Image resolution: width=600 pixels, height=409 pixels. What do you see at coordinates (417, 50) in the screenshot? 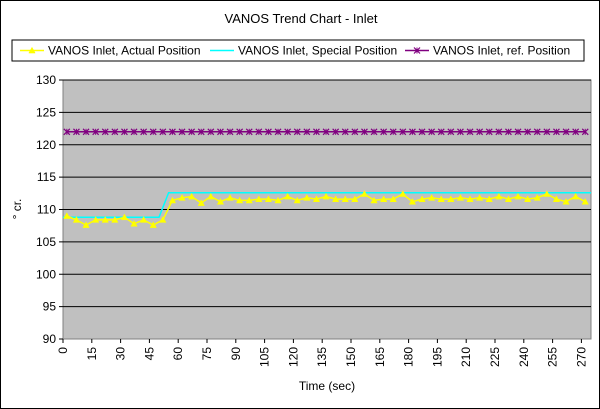
I see `legend-marker` at bounding box center [417, 50].